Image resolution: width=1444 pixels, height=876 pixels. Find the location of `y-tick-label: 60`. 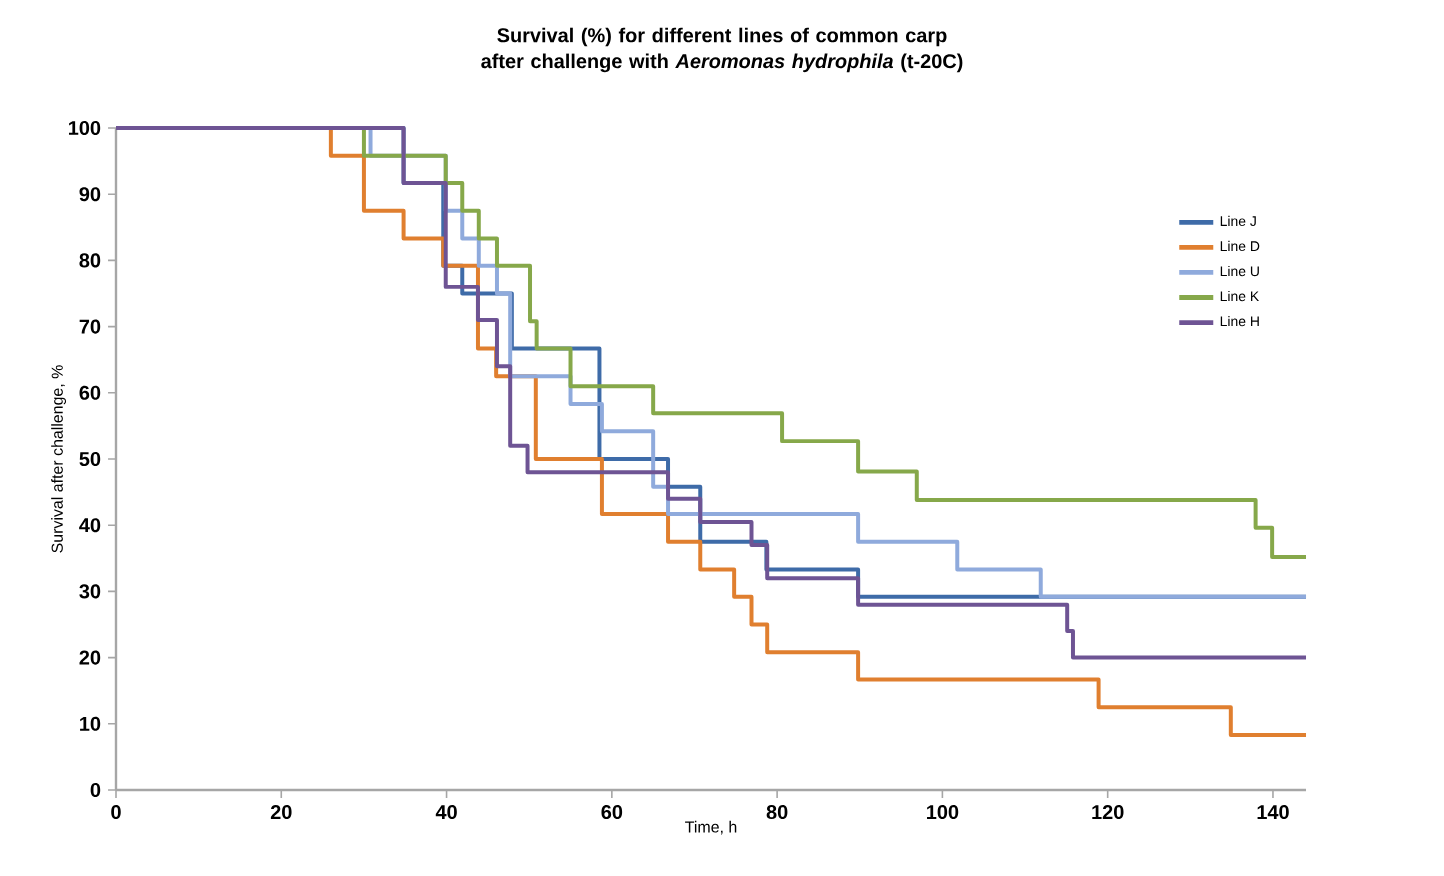

y-tick-label: 60 is located at coordinates (90, 392).